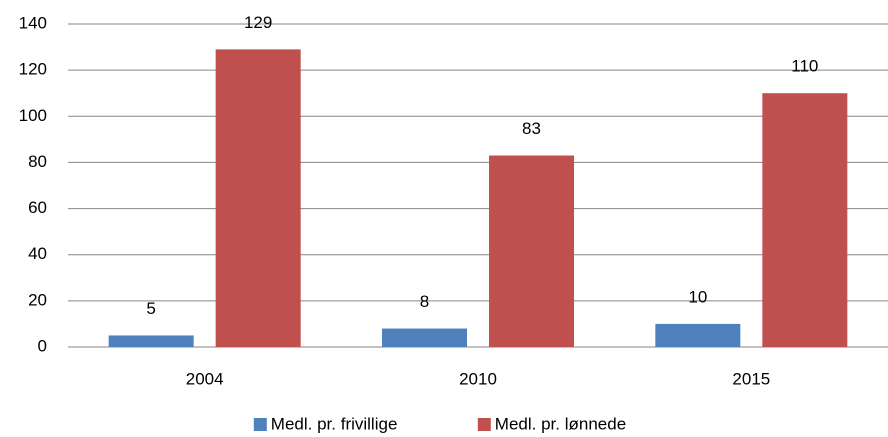  Describe the element at coordinates (37, 253) in the screenshot. I see `y-tick-label: 40` at that location.